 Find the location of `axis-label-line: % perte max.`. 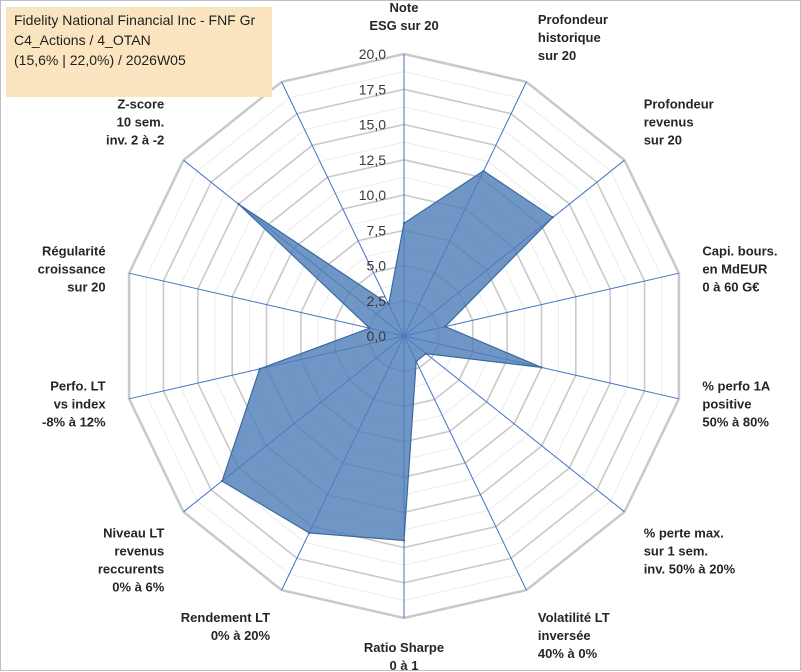

axis-label-line: % perte max. is located at coordinates (684, 533).